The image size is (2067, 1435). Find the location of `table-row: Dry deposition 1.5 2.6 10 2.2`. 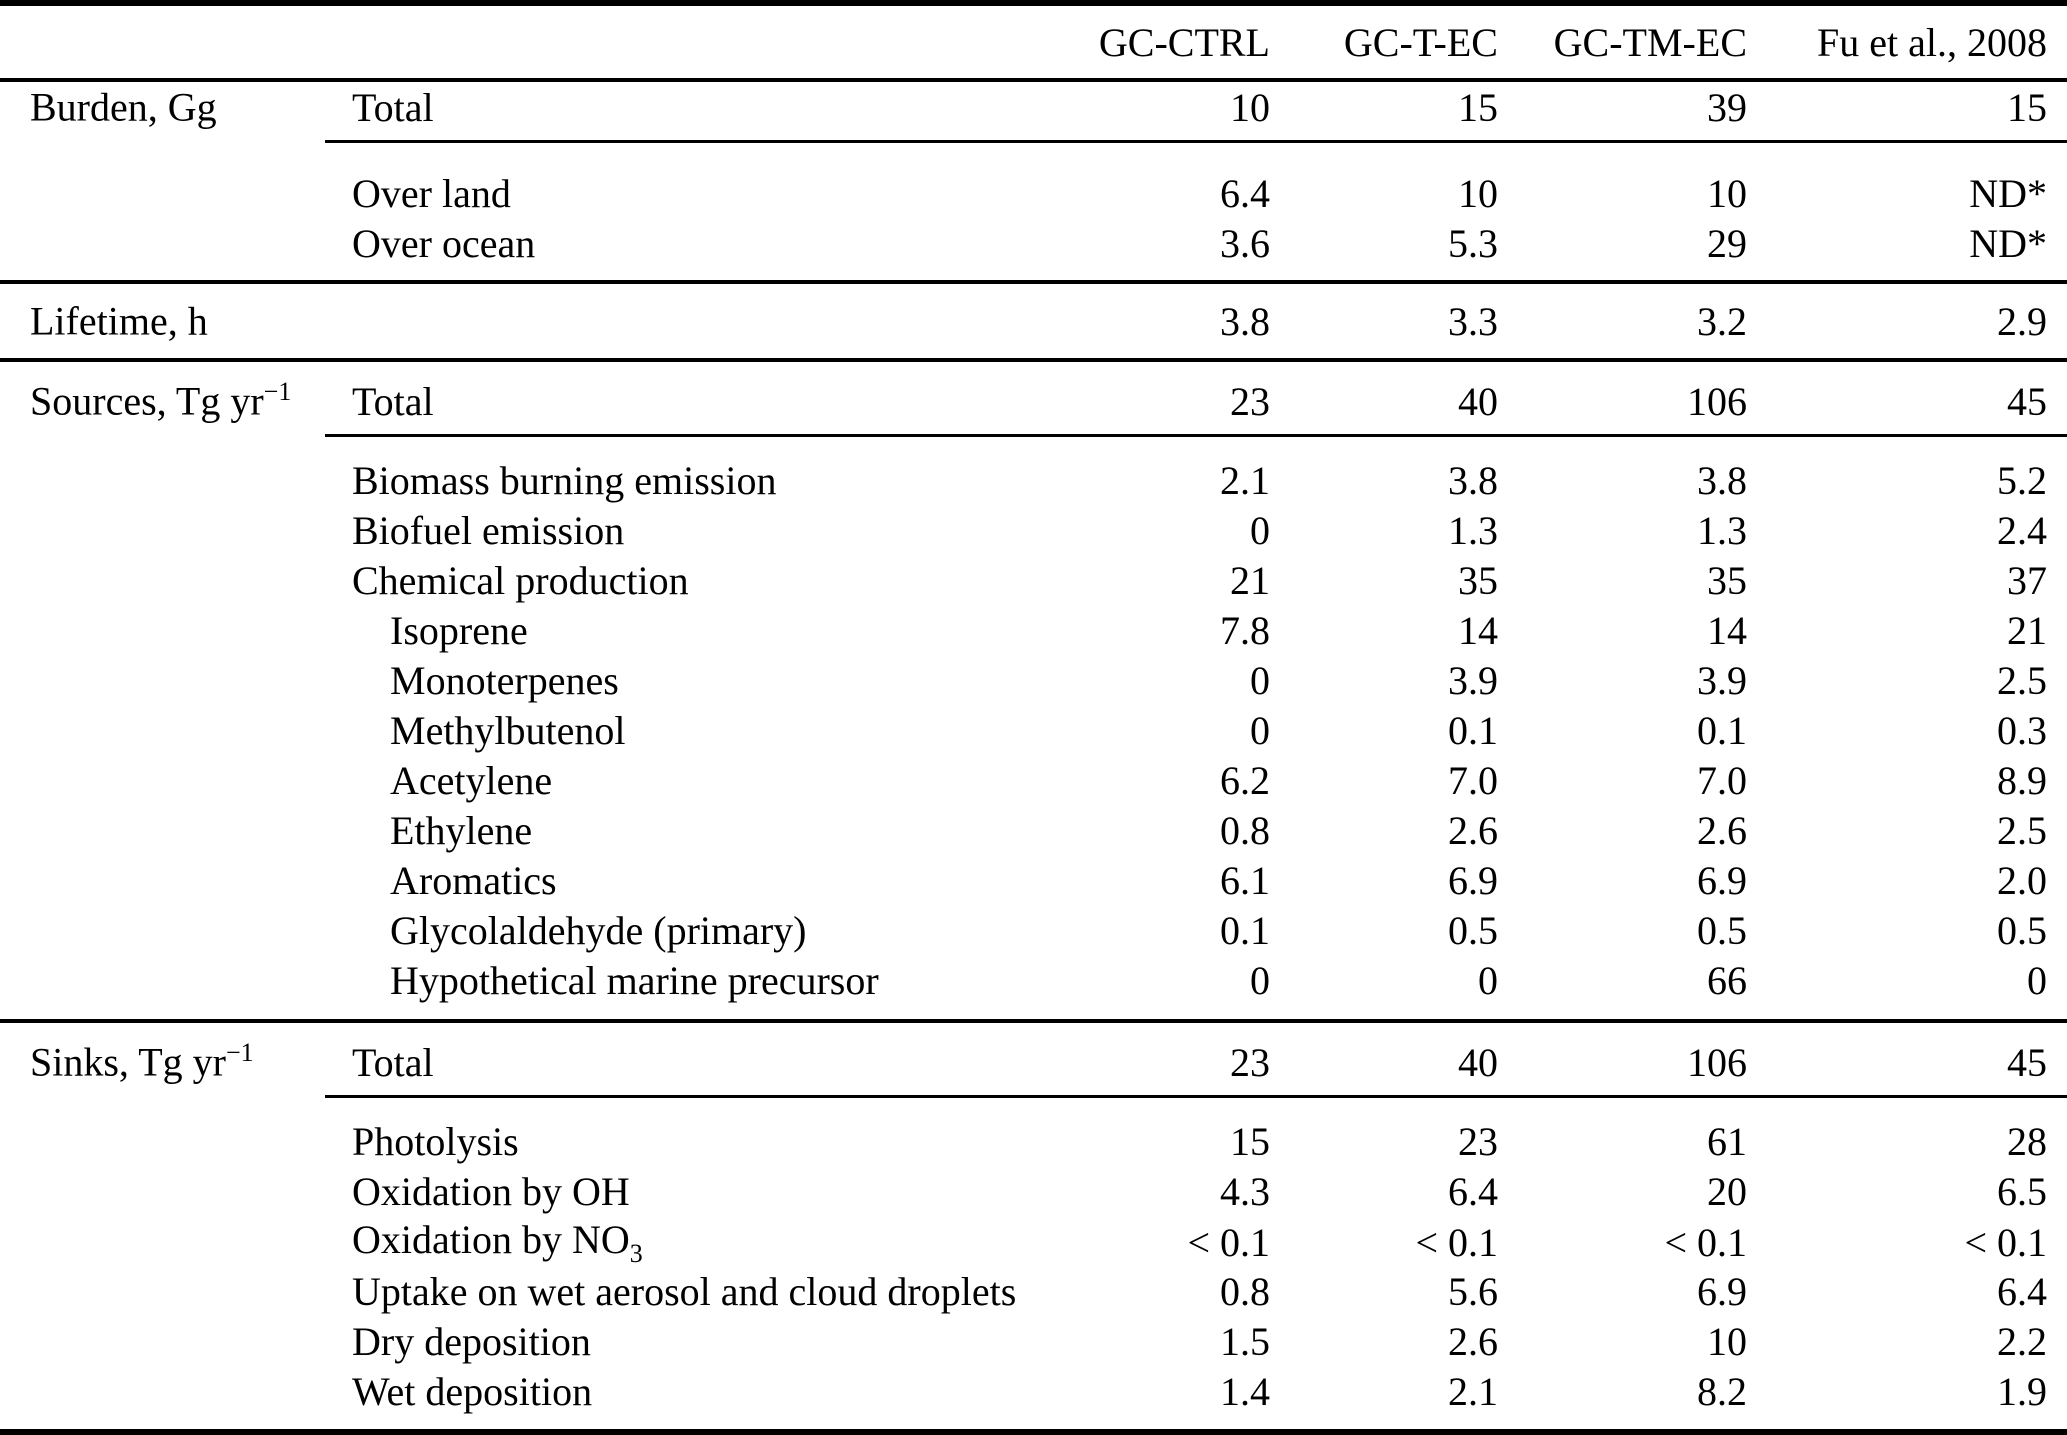

table-row: Dry deposition 1.5 2.6 10 2.2 is located at coordinates (1033, 1341).